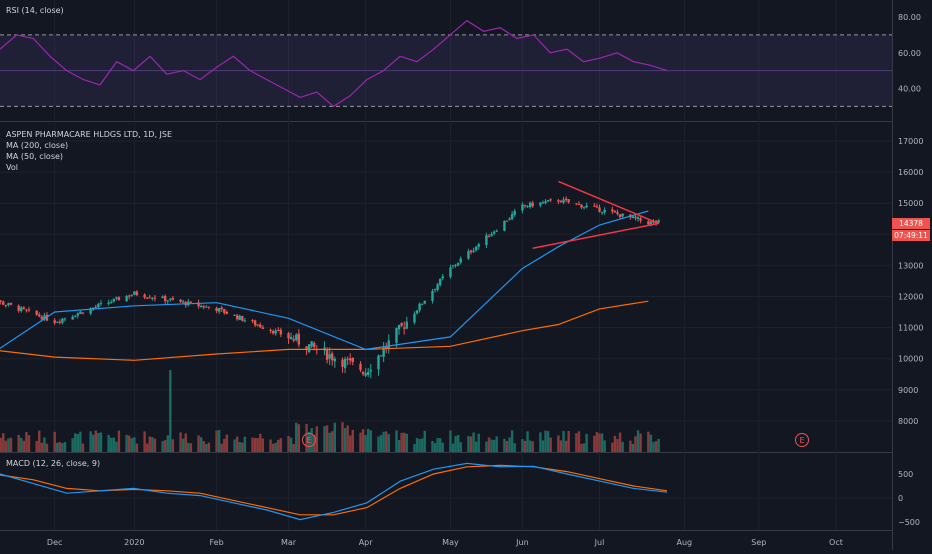 This screenshot has width=932, height=554. I want to click on macd-line, so click(334, 491).